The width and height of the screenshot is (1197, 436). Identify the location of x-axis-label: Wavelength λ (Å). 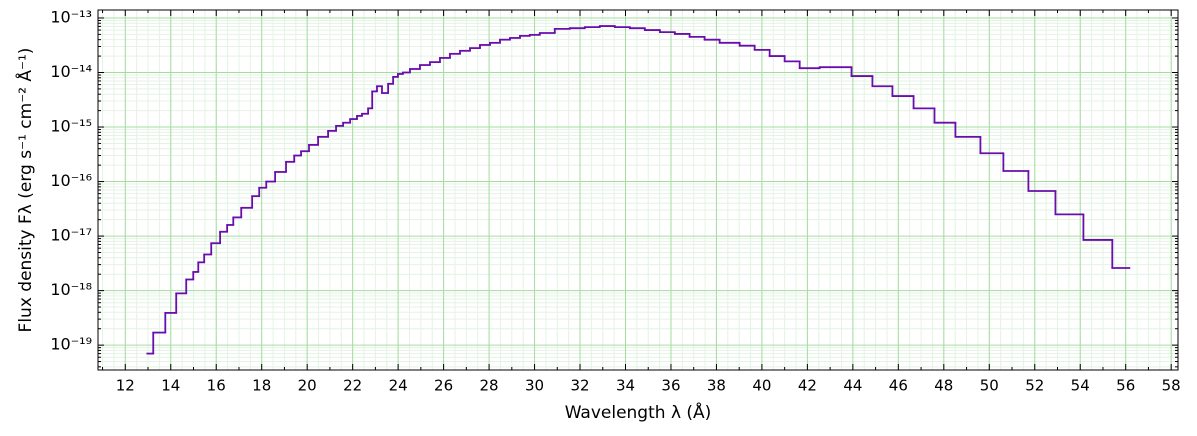
(638, 412).